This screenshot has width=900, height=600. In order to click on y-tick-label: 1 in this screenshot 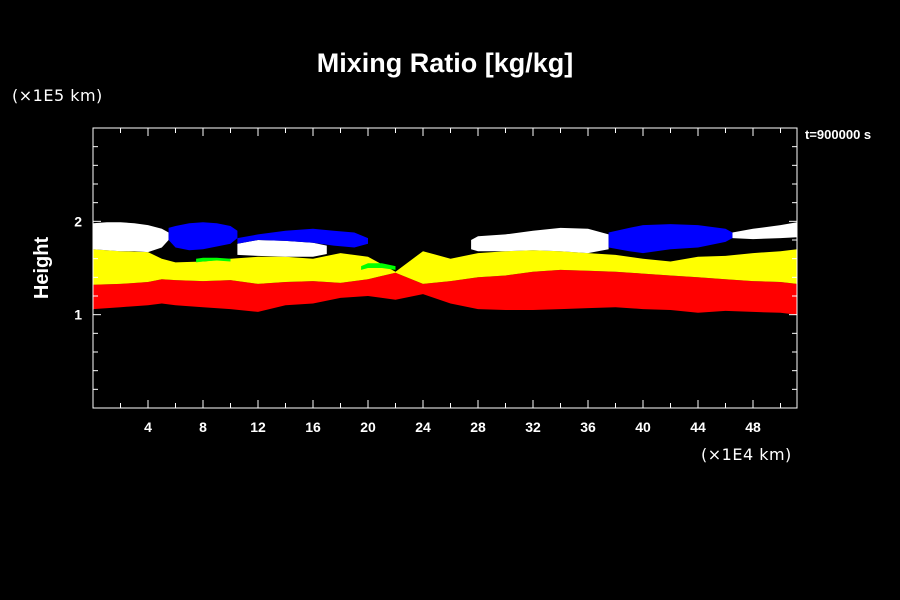, I will do `click(78, 315)`.